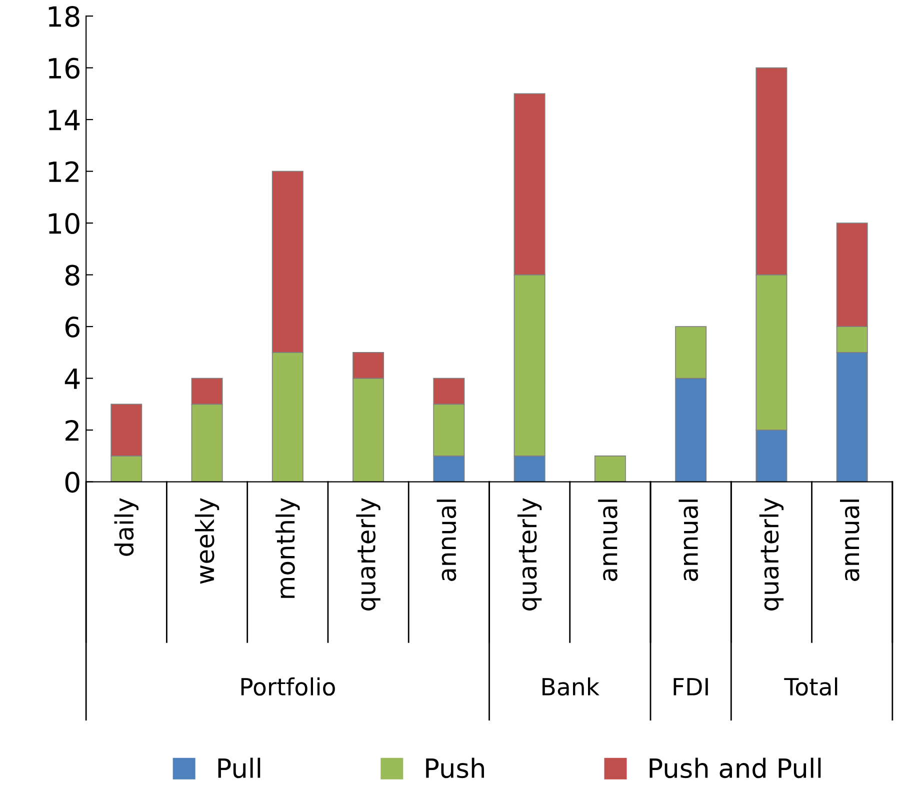  What do you see at coordinates (126, 527) in the screenshot?
I see `x-tick-label: daily` at bounding box center [126, 527].